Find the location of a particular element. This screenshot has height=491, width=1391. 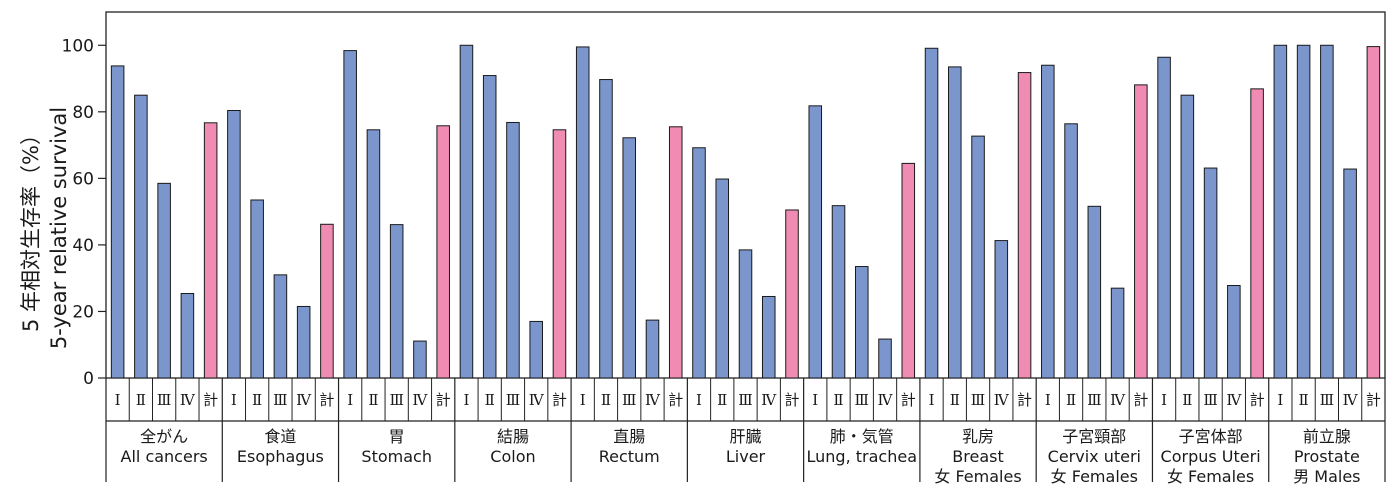

group-label: 乳房 is located at coordinates (978, 436).